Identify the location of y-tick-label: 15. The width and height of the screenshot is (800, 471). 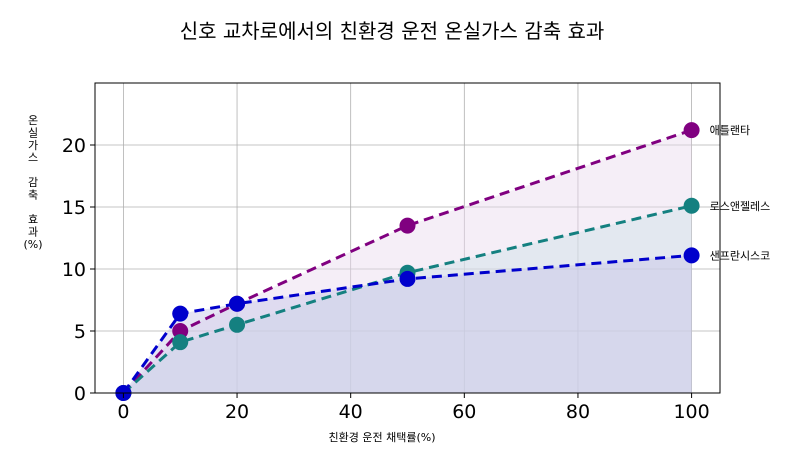
(74, 208).